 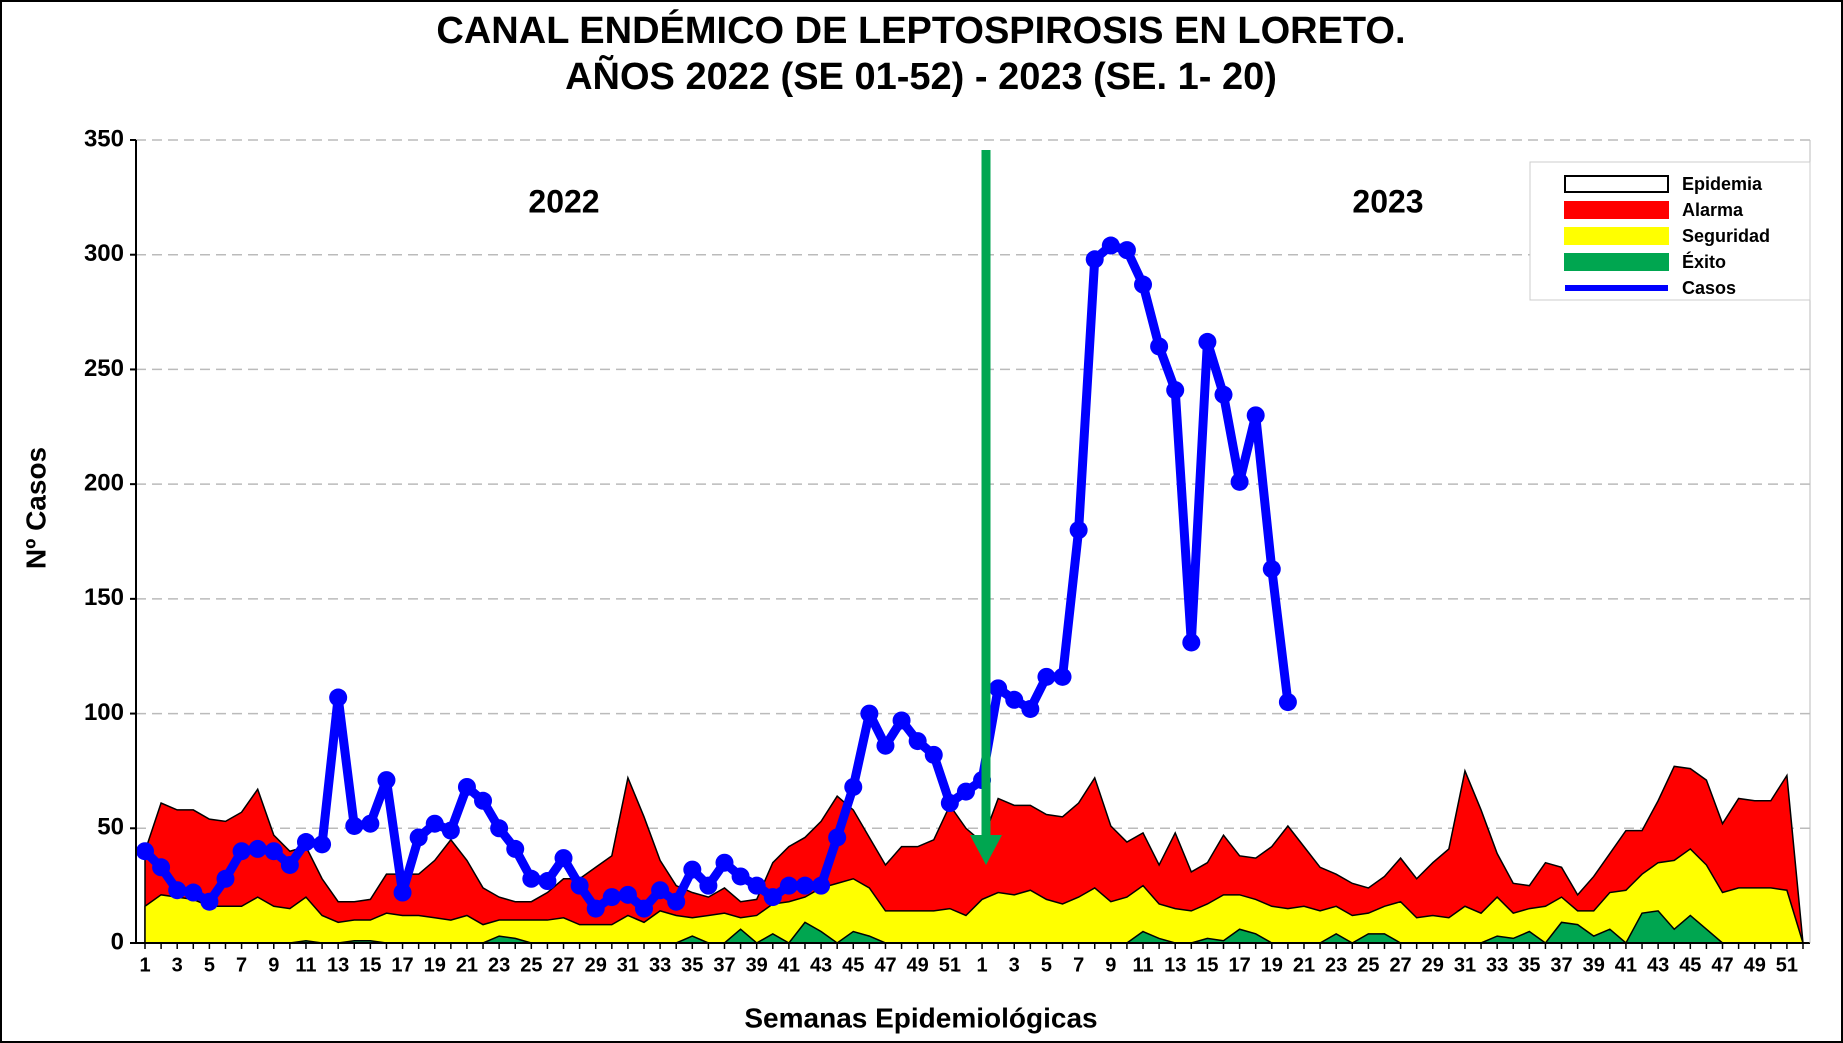 What do you see at coordinates (499, 965) in the screenshot?
I see `x-tick-label: 23` at bounding box center [499, 965].